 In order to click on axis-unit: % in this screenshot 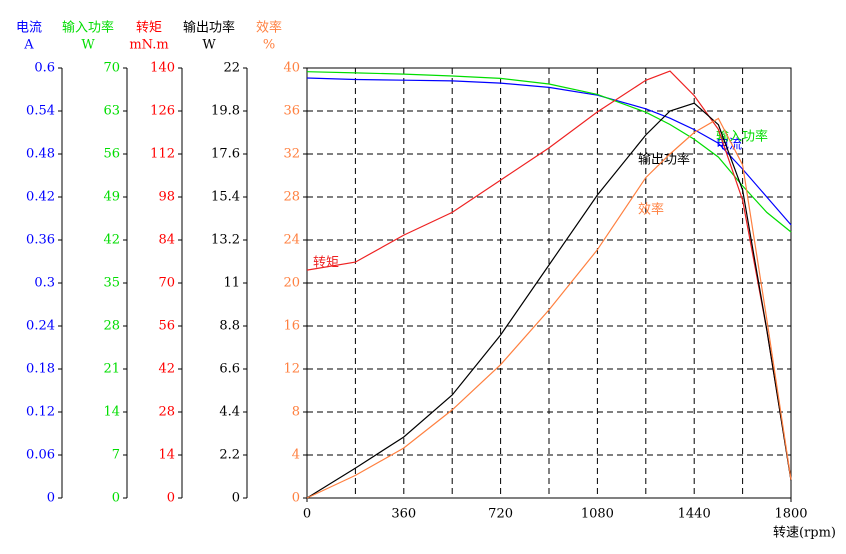, I will do `click(269, 45)`.